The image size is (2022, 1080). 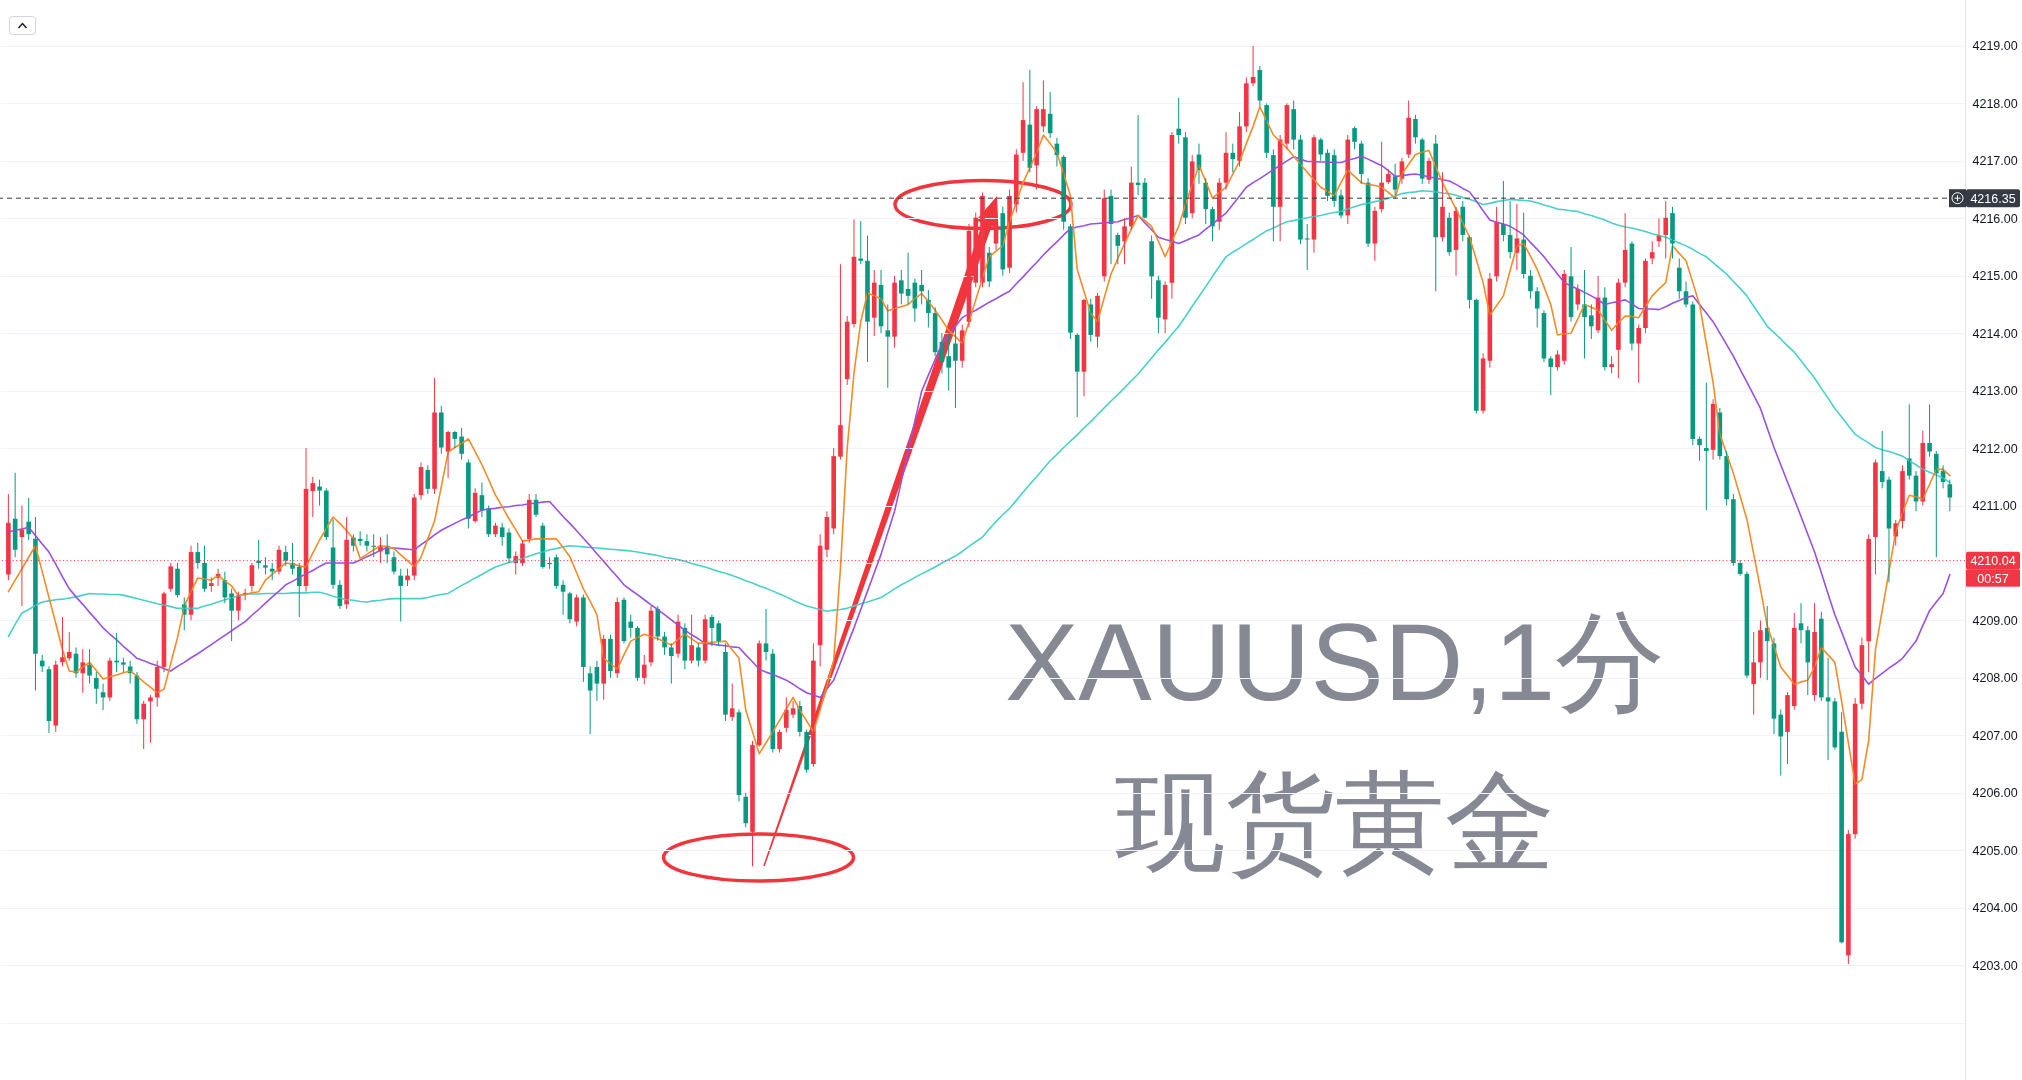 I want to click on y-tick-label: 4208.00, so click(x=1995, y=678).